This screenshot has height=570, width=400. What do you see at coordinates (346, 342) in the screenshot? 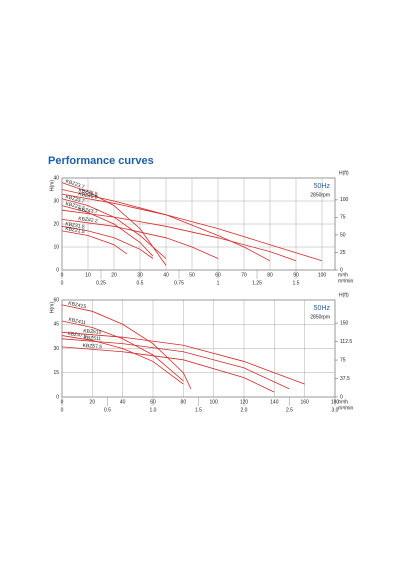
I see `y2-tick-label: 112.5` at bounding box center [346, 342].